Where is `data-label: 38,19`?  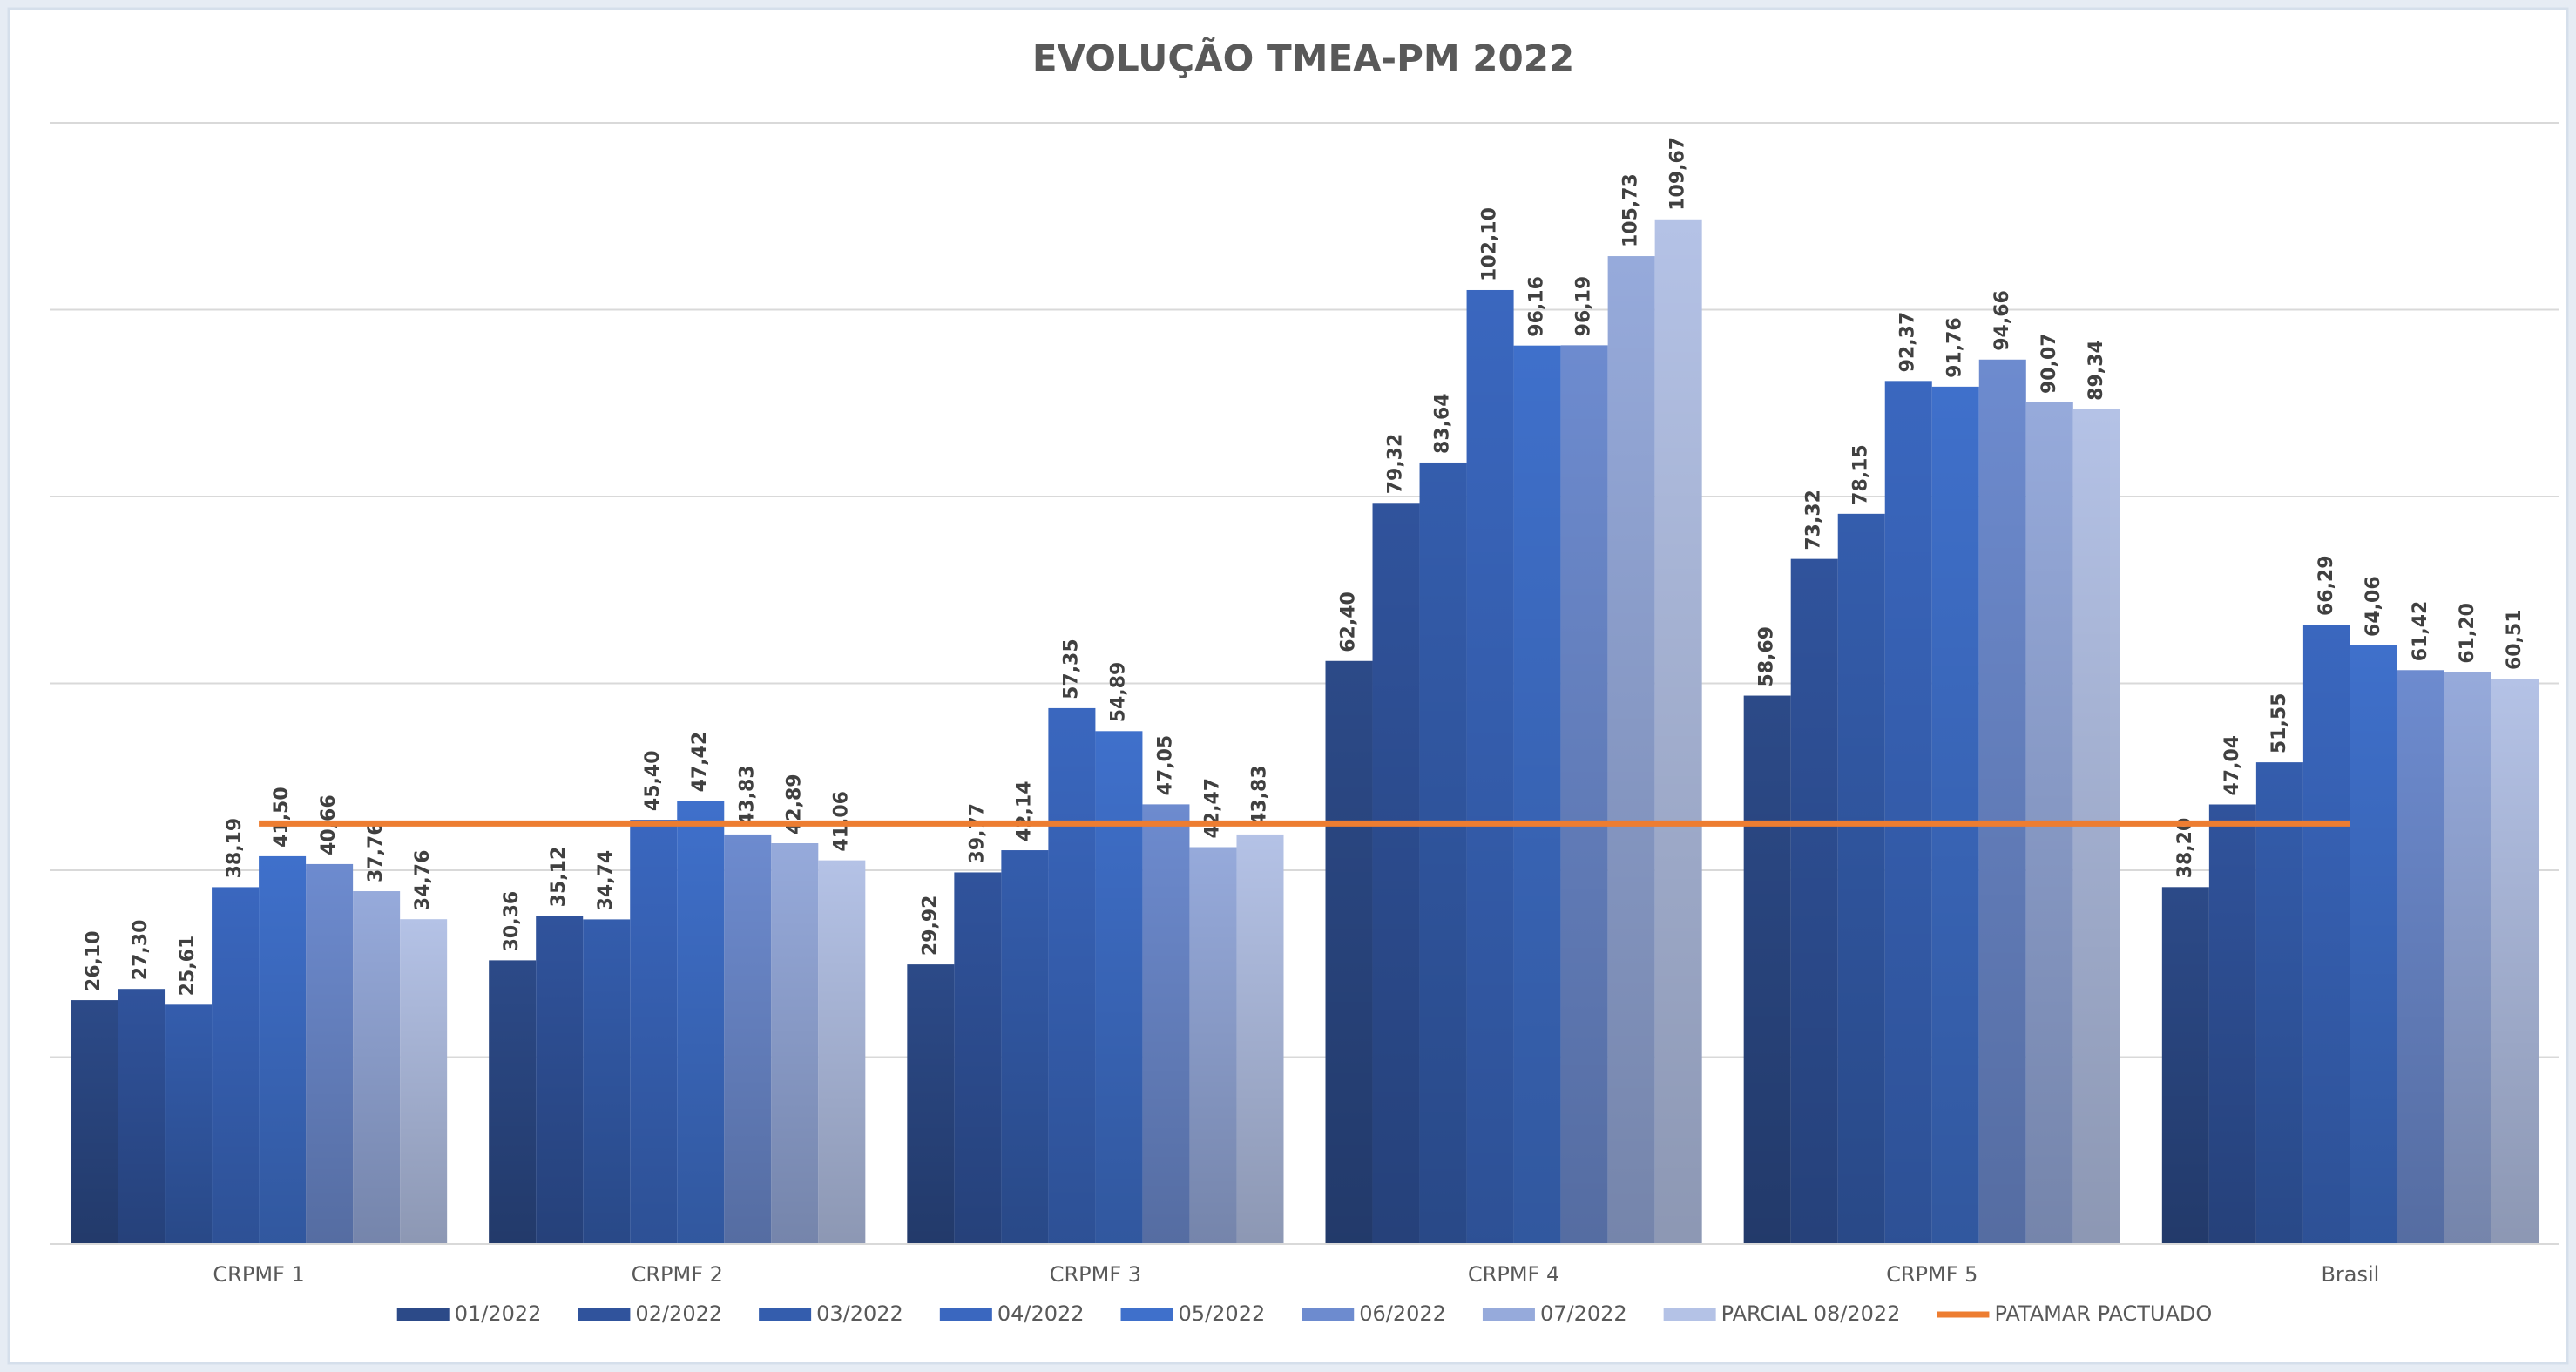 data-label: 38,19 is located at coordinates (235, 849).